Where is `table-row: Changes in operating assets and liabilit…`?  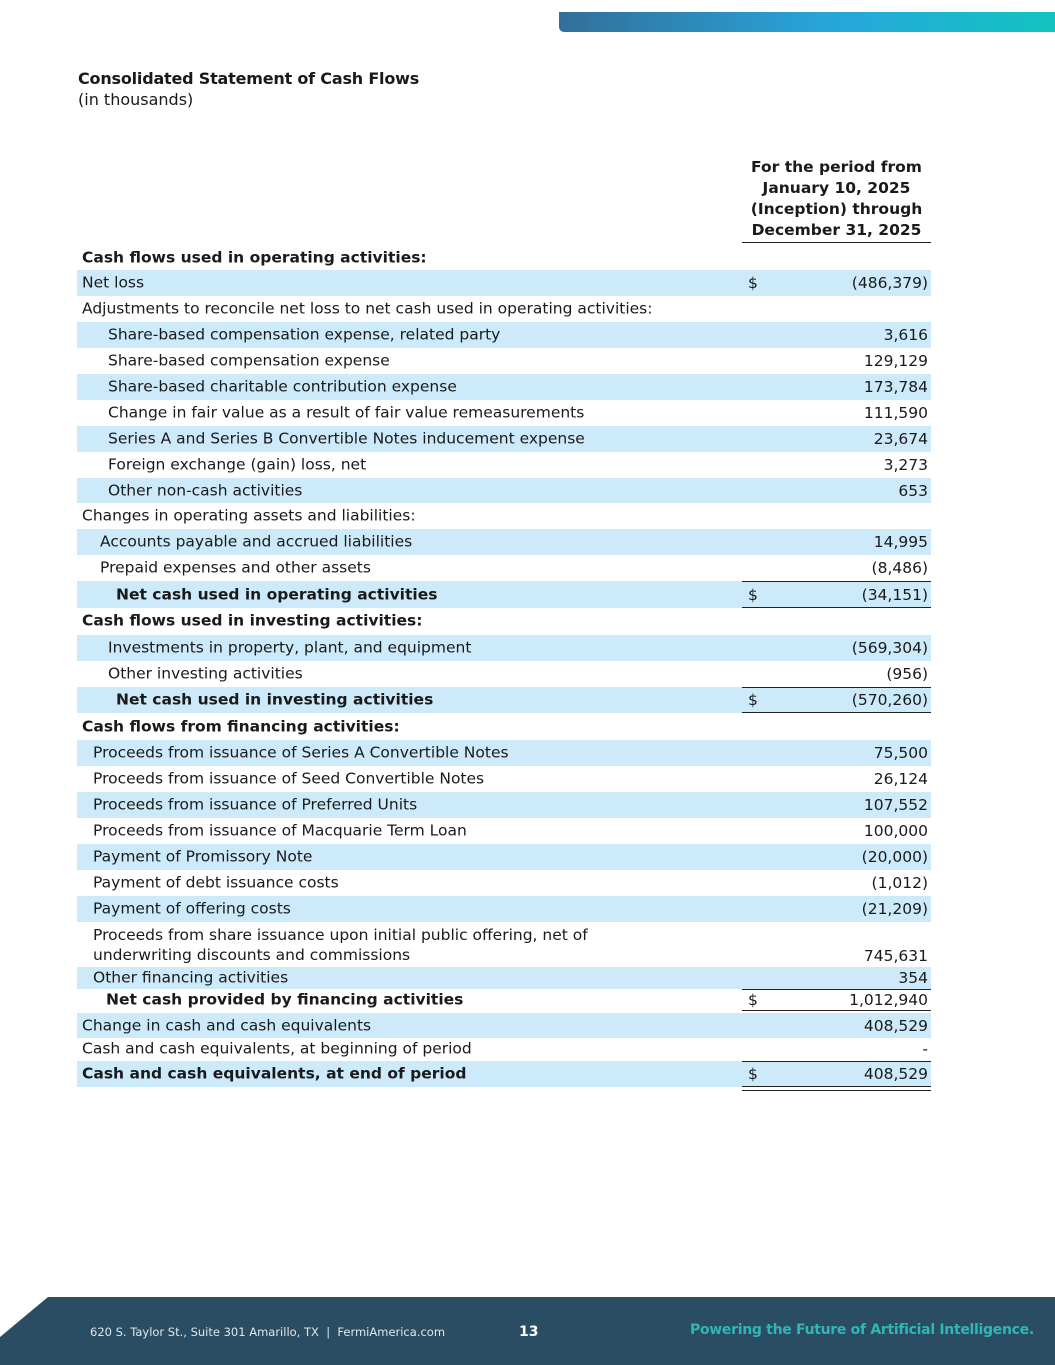
table-row: Changes in operating assets and liabilit… is located at coordinates (504, 516).